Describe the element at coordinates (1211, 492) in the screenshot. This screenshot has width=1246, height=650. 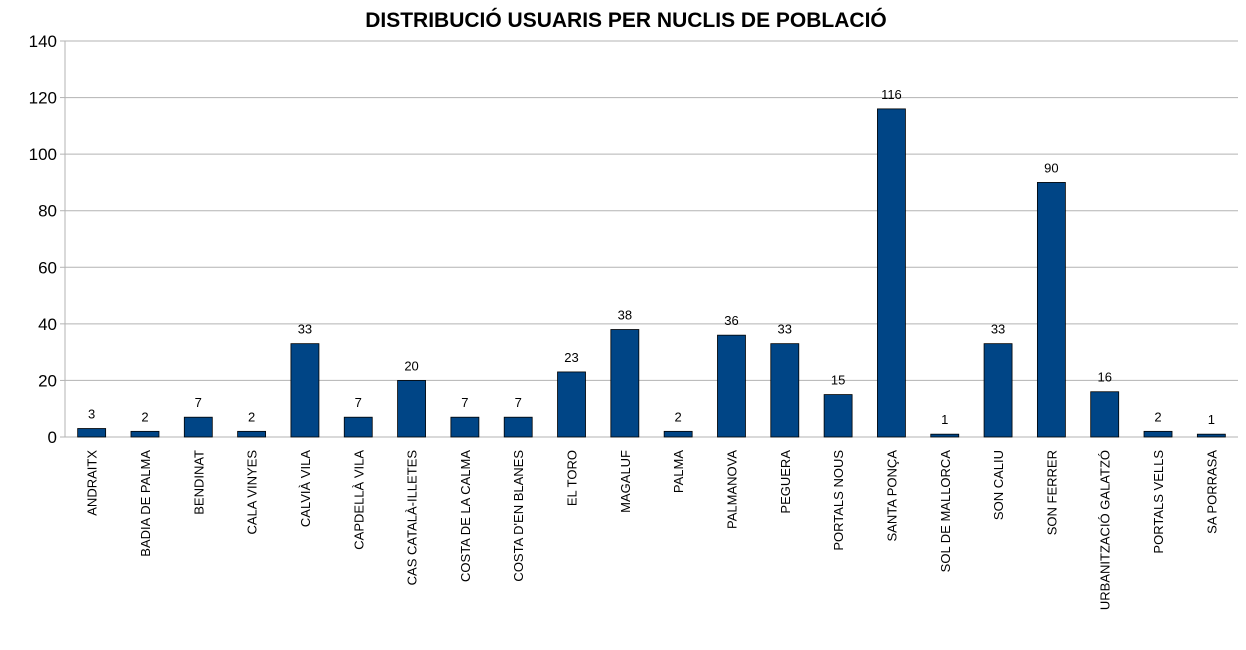
I see `x-tick-label: SA PORRASA` at that location.